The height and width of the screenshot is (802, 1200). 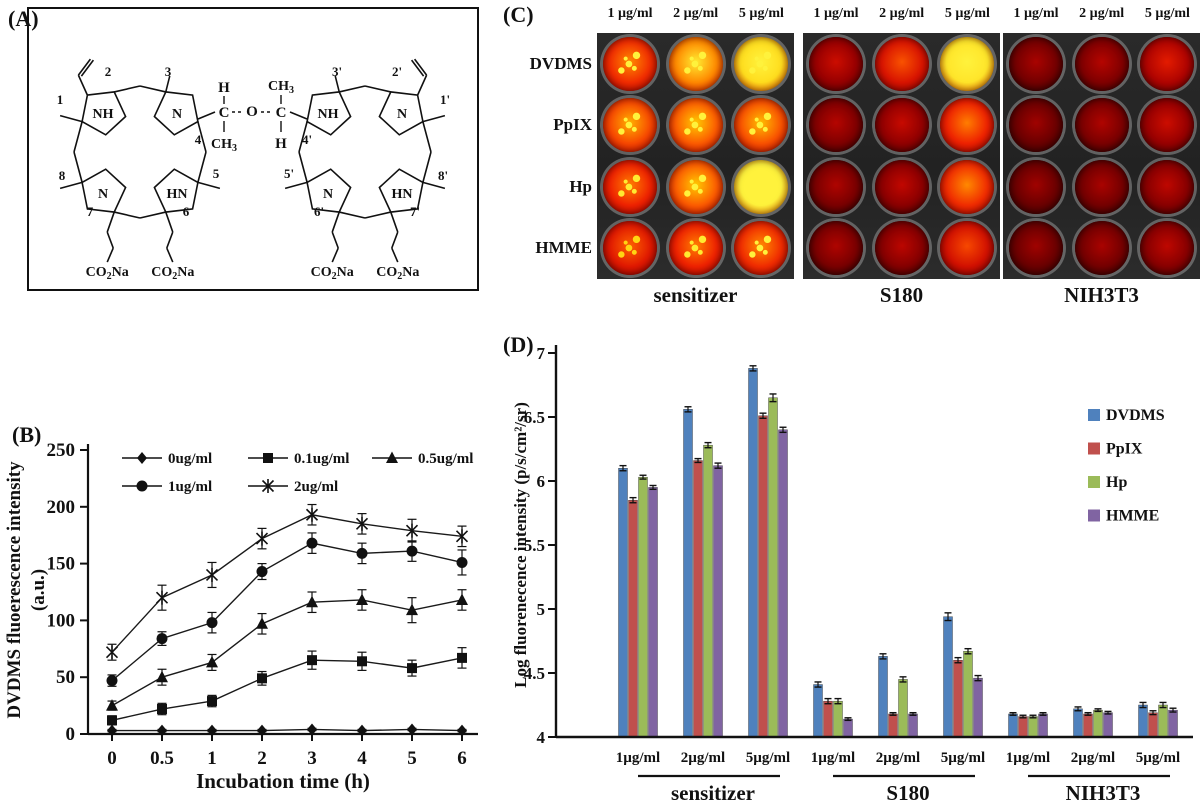 I want to click on legend-item-DVDMS: DVDMS, so click(x=1126, y=415).